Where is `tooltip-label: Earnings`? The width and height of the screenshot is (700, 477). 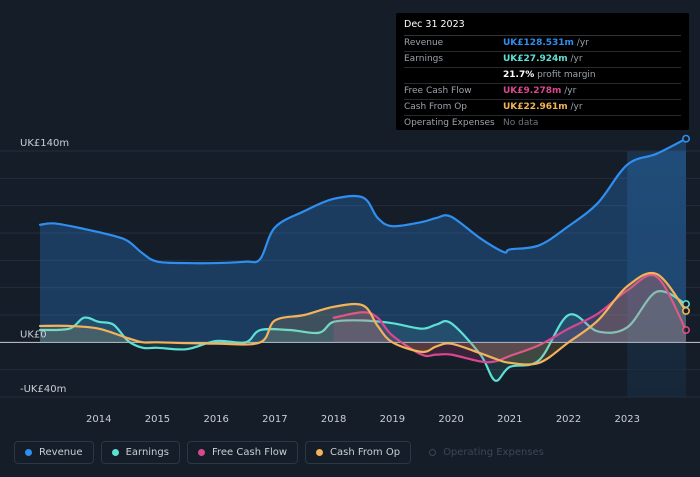
tooltip-label: Earnings is located at coordinates (424, 59).